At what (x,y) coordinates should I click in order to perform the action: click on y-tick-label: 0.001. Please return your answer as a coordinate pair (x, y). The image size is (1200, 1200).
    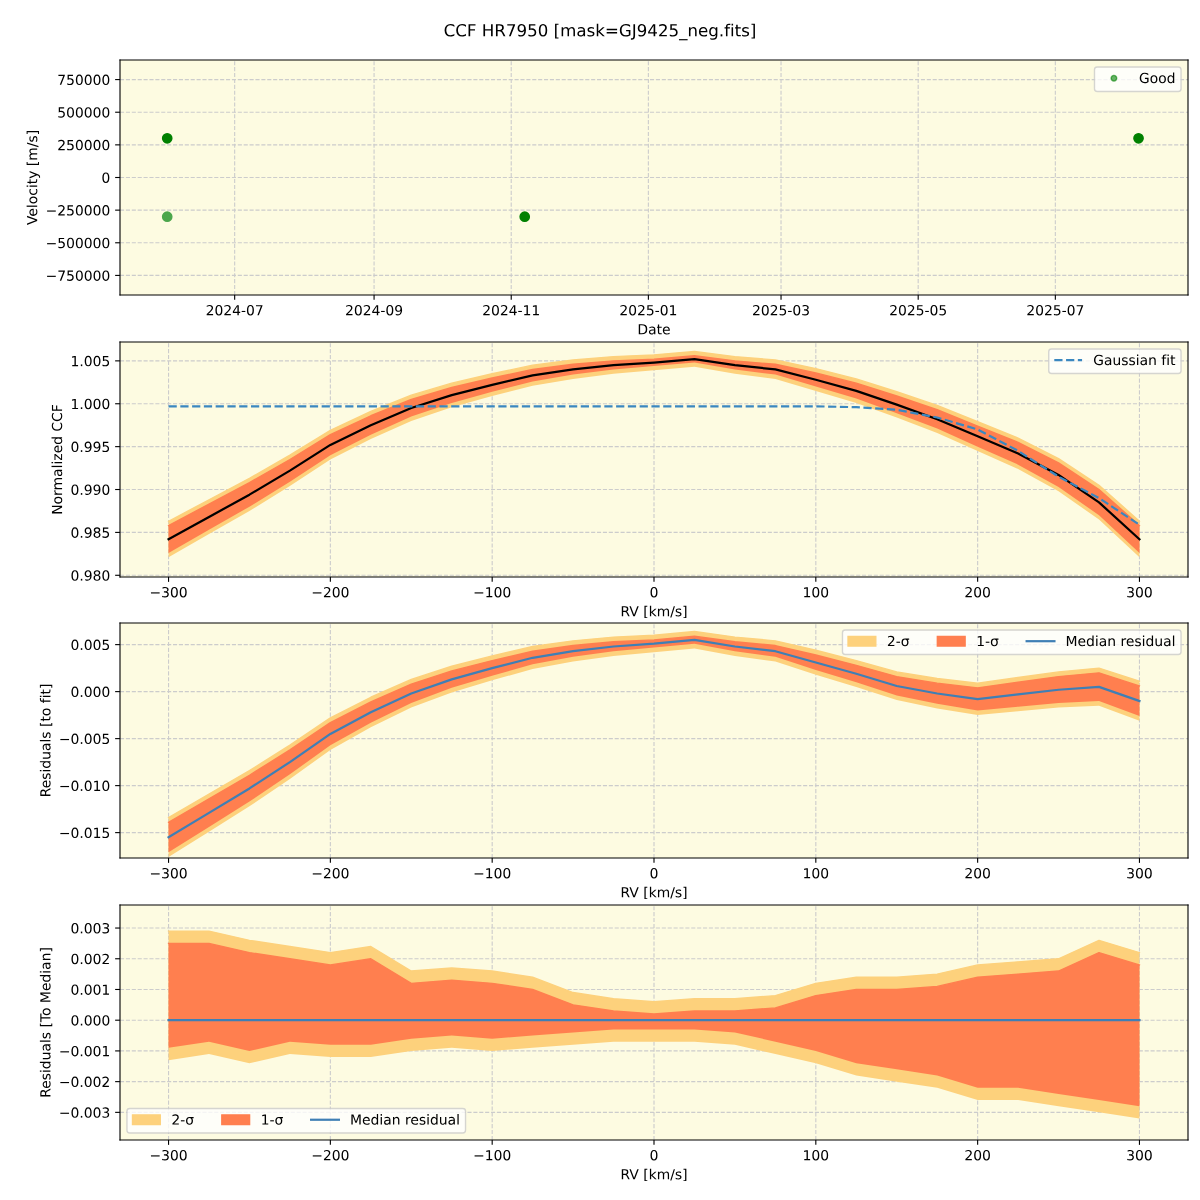
    Looking at the image, I should click on (90, 989).